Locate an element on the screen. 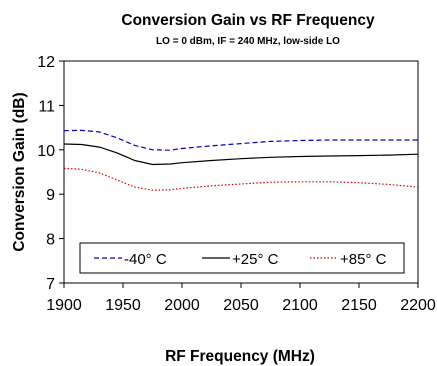 The height and width of the screenshot is (366, 437). legend-label-1: -40° C is located at coordinates (145, 259).